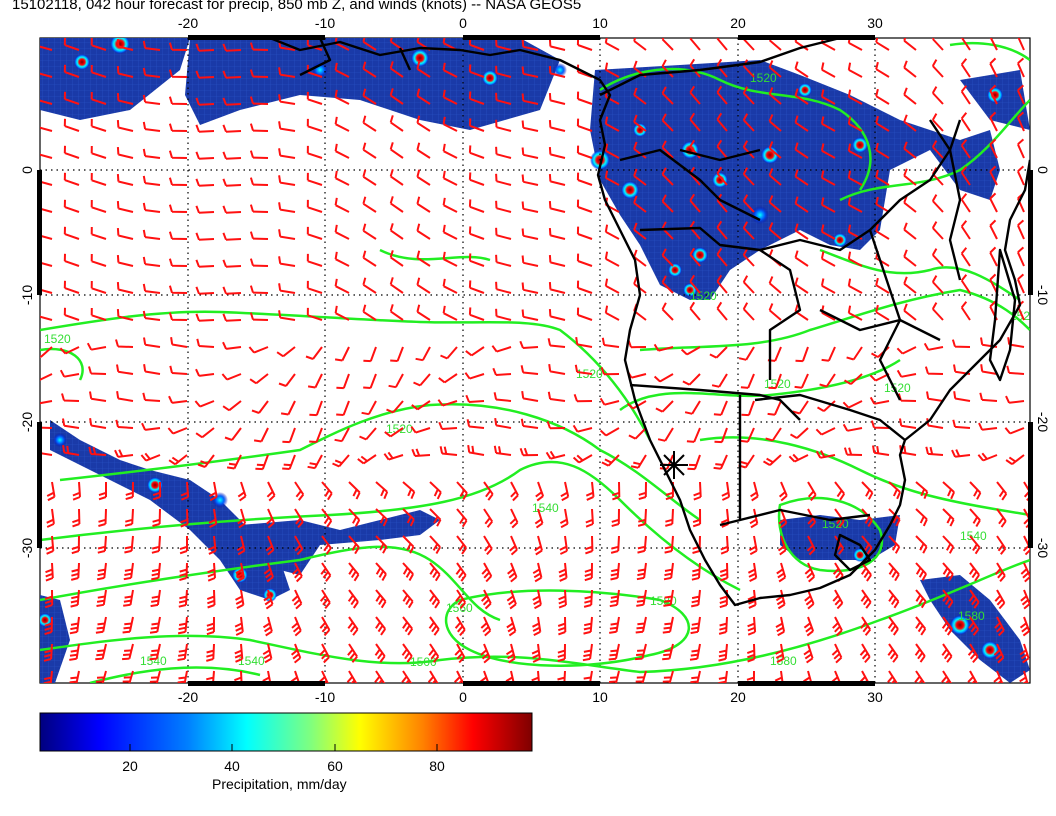 The width and height of the screenshot is (1056, 816). I want to click on contour-label: 1560, so click(459, 608).